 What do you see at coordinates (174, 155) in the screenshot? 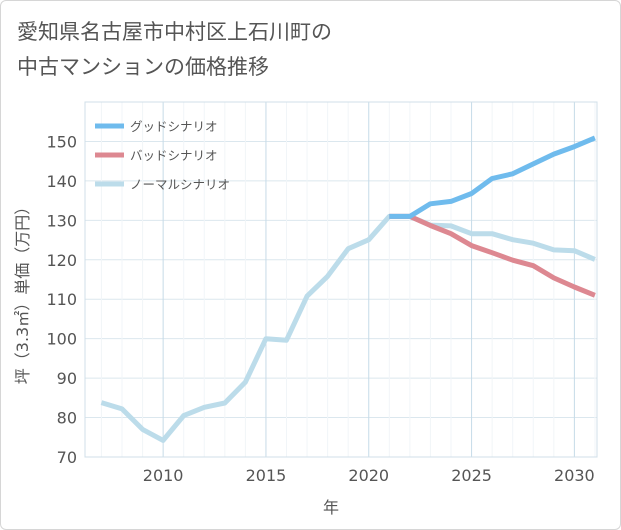
I see `legend-label-2: バッドシナリオ` at bounding box center [174, 155].